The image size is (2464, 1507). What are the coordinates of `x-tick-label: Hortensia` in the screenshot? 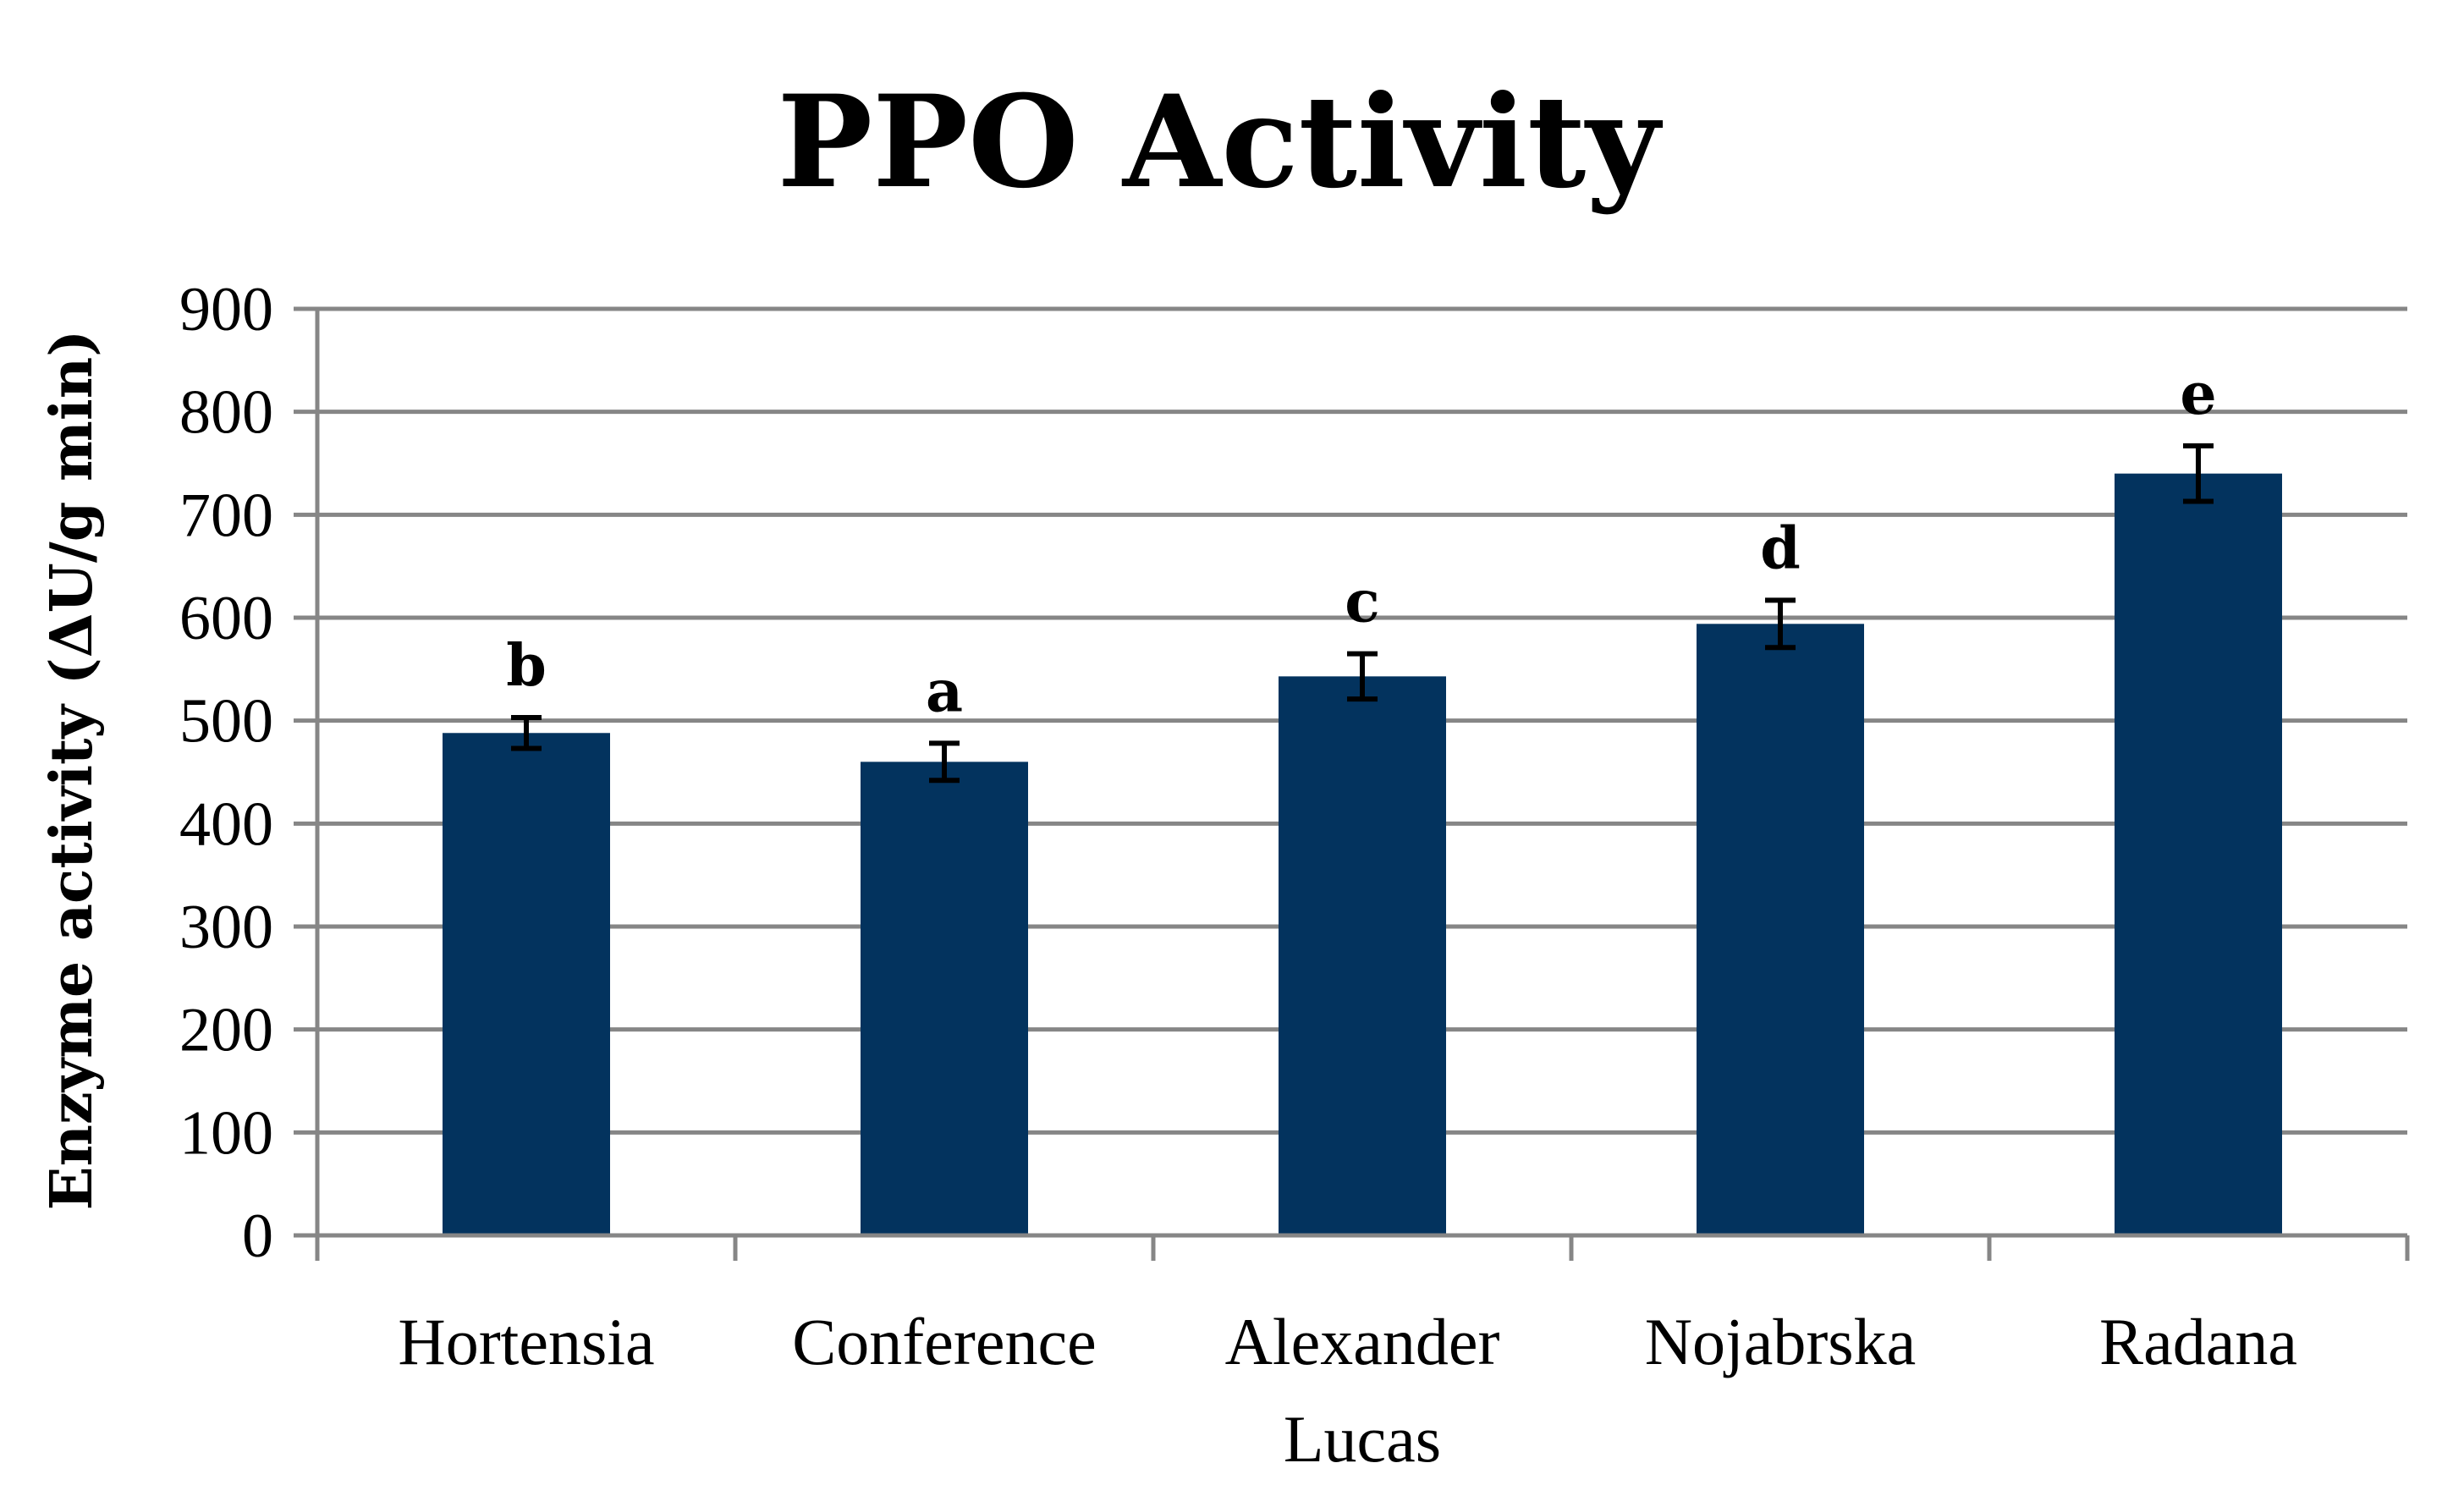 It's located at (526, 1341).